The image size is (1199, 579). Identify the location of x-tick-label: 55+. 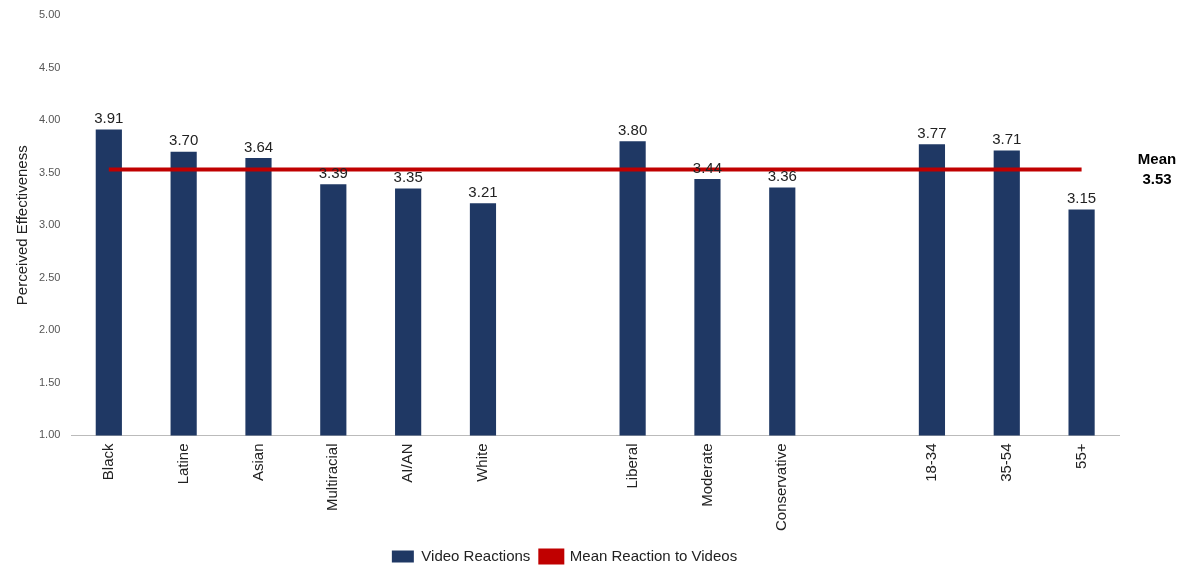
(1080, 456).